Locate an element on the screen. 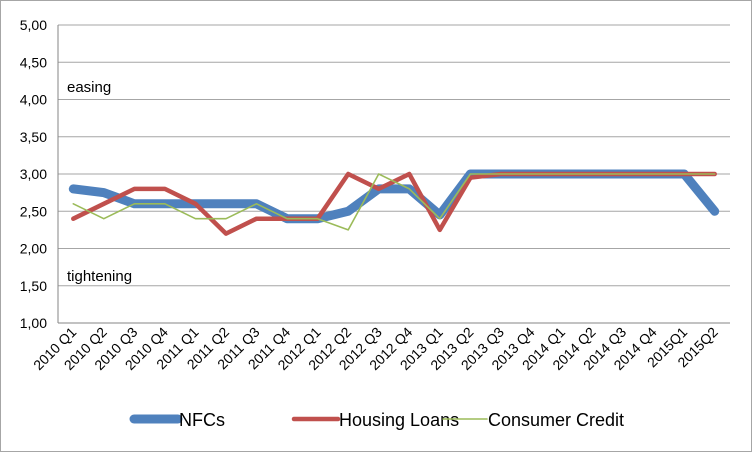 This screenshot has height=456, width=752. y-tick-label: 5,00 is located at coordinates (33, 25).